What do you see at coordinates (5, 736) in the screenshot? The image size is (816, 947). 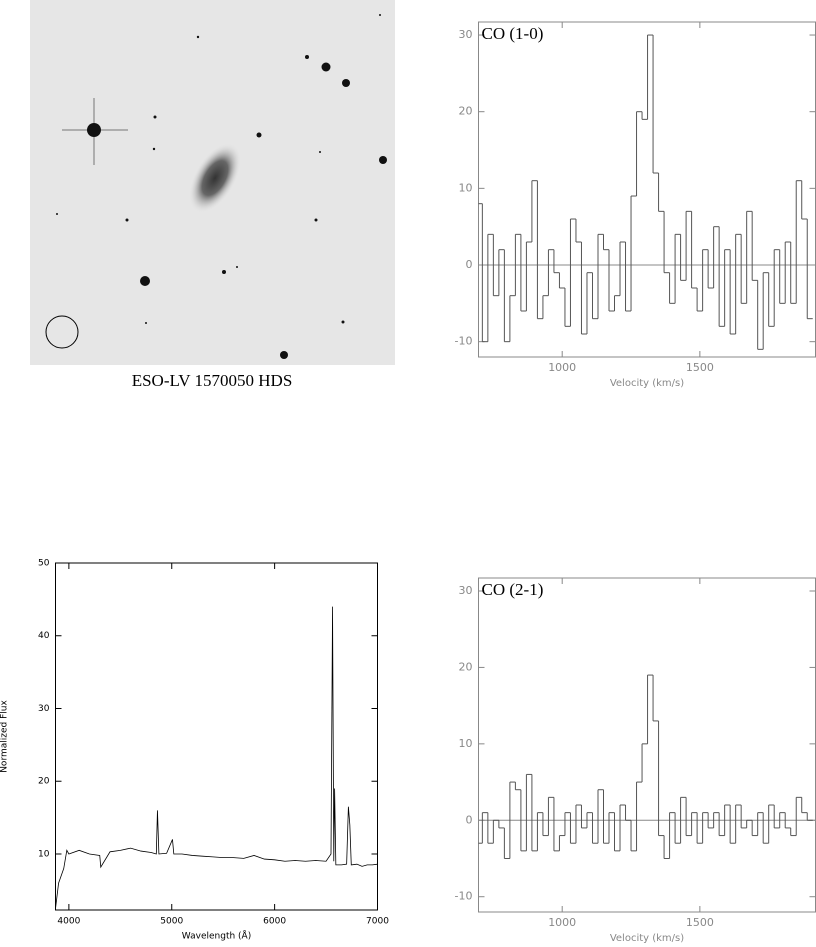 I see `y-axis-label: Normalized Flux` at bounding box center [5, 736].